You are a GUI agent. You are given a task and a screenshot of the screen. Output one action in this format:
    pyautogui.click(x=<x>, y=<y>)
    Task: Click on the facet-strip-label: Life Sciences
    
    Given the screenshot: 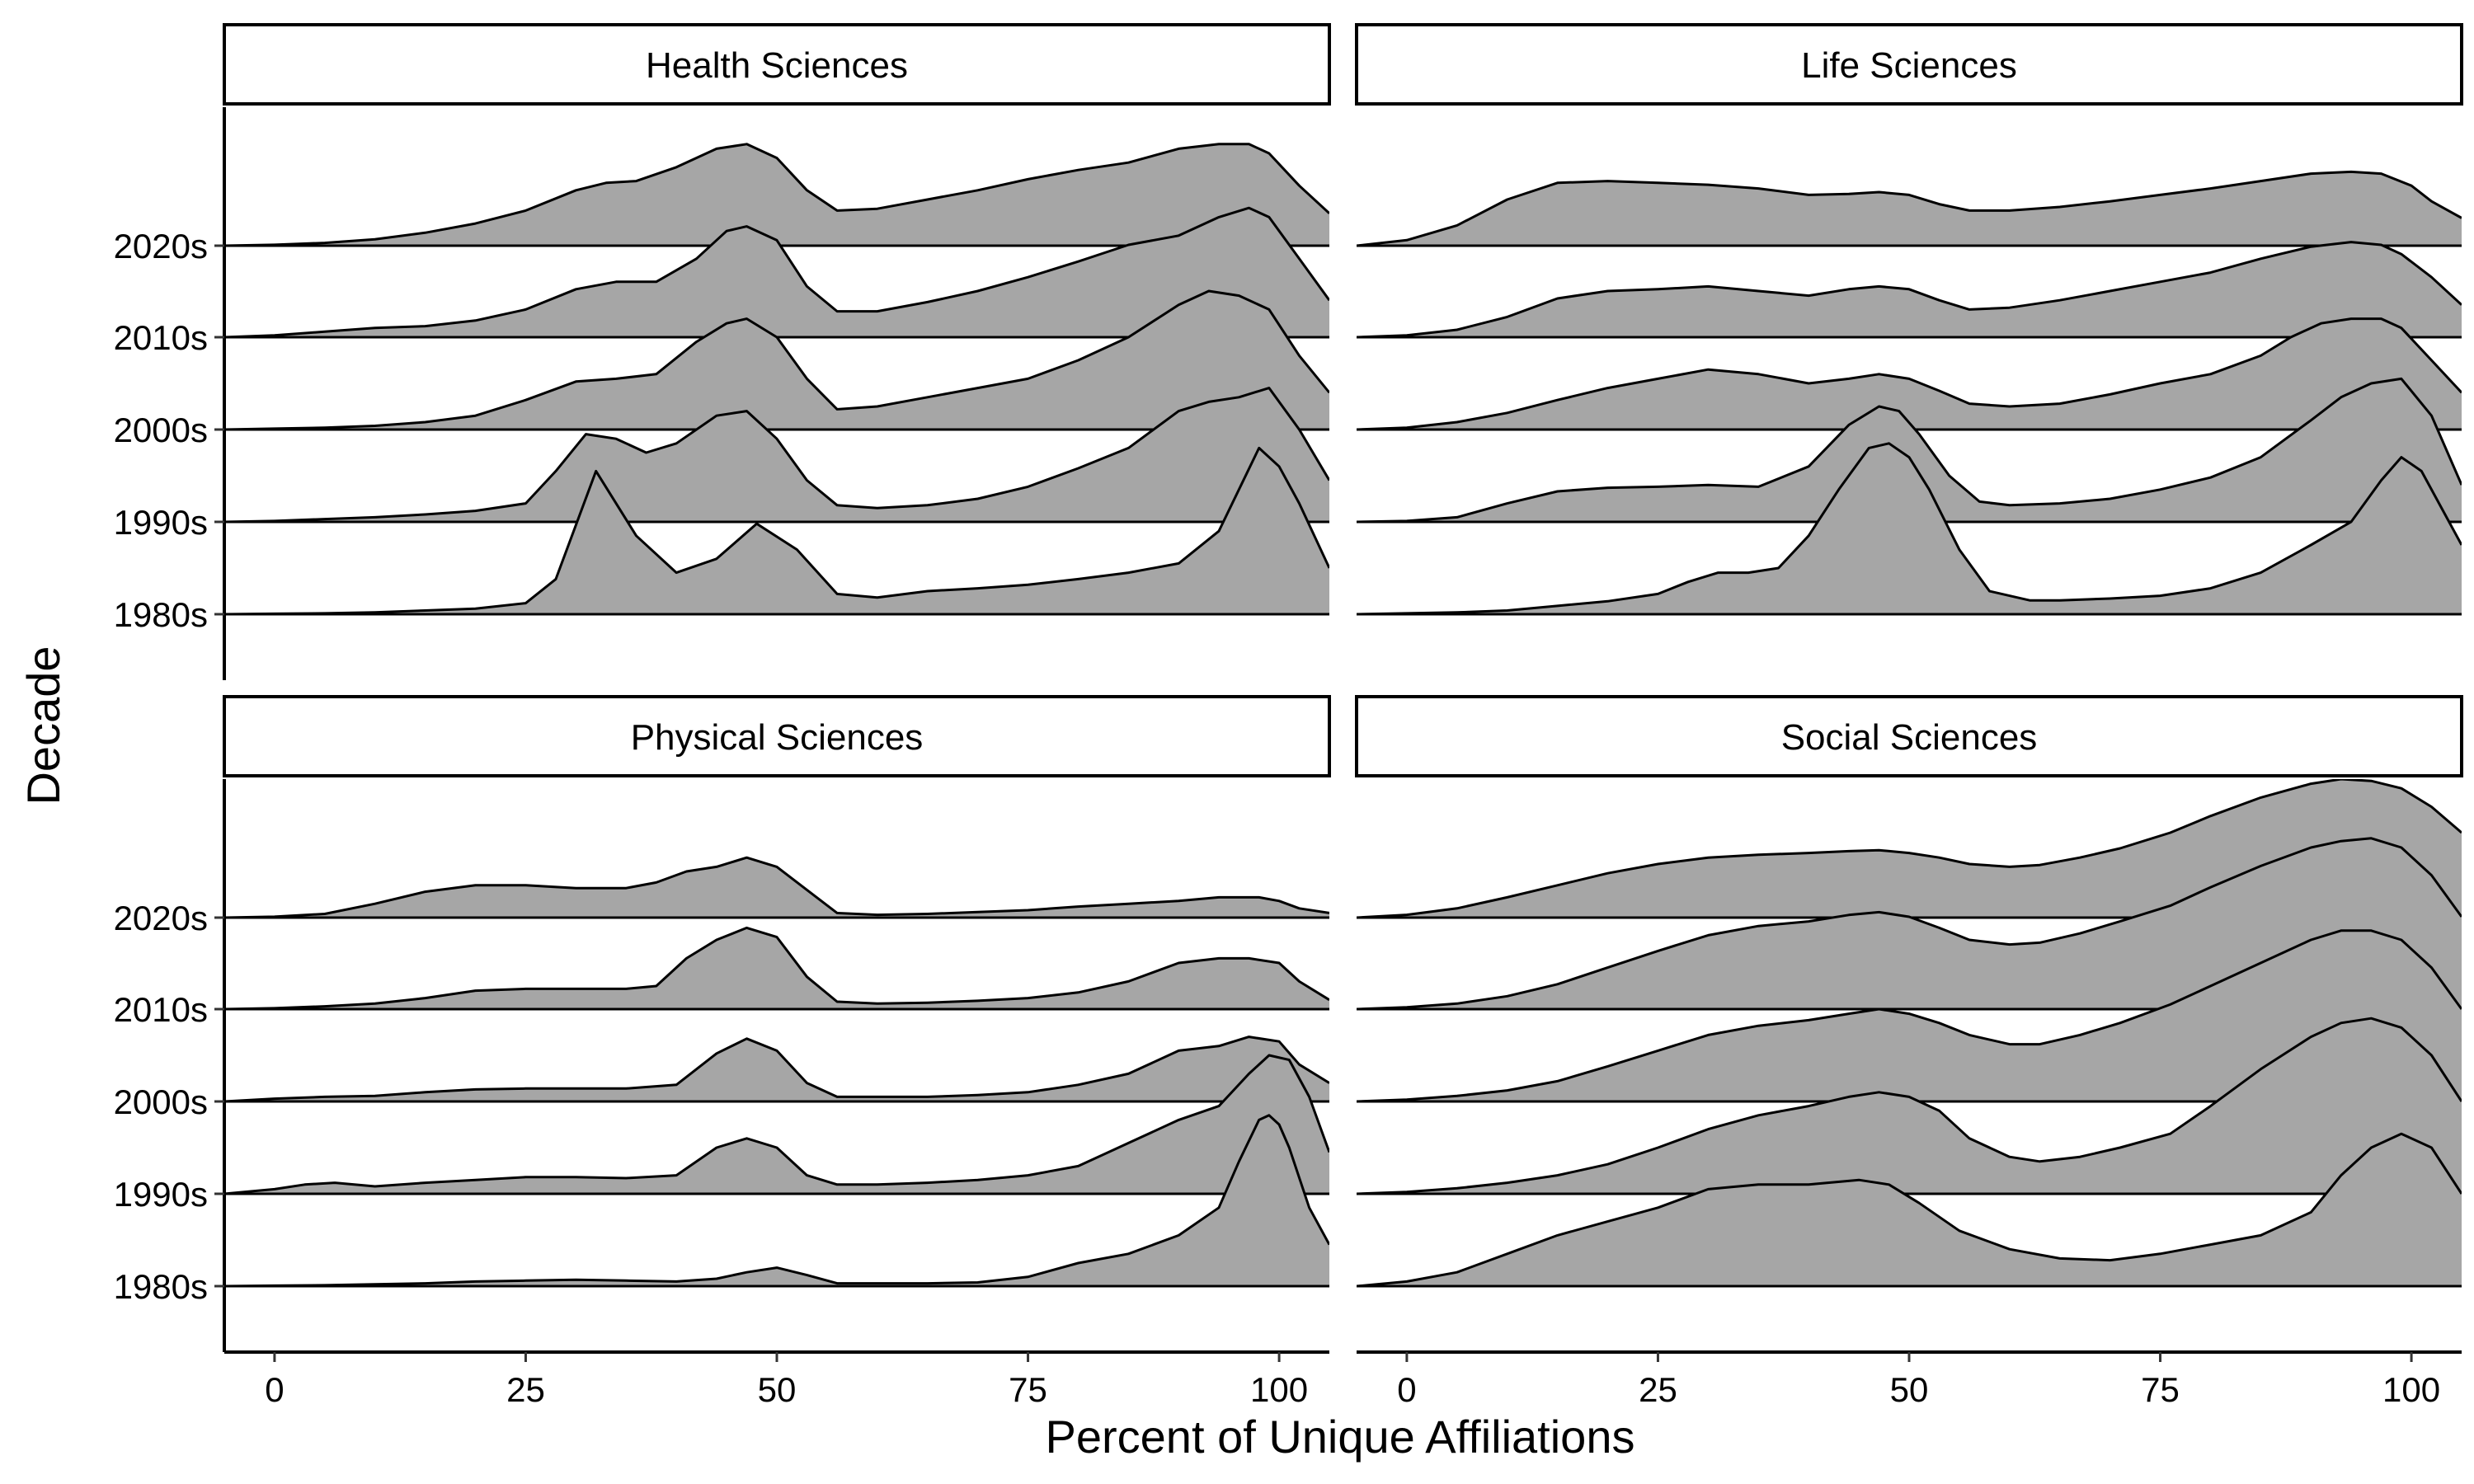 What is the action you would take?
    pyautogui.click(x=1909, y=65)
    